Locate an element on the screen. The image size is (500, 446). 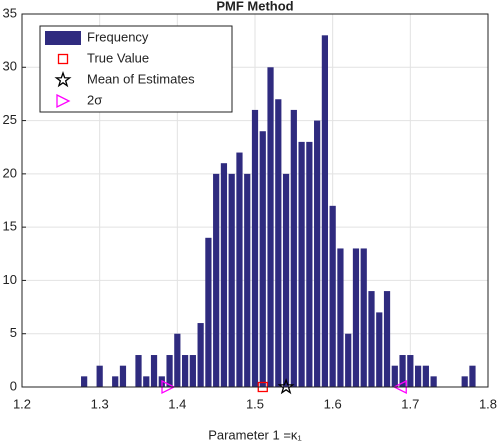
x-tick-label: 1.5 is located at coordinates (255, 403).